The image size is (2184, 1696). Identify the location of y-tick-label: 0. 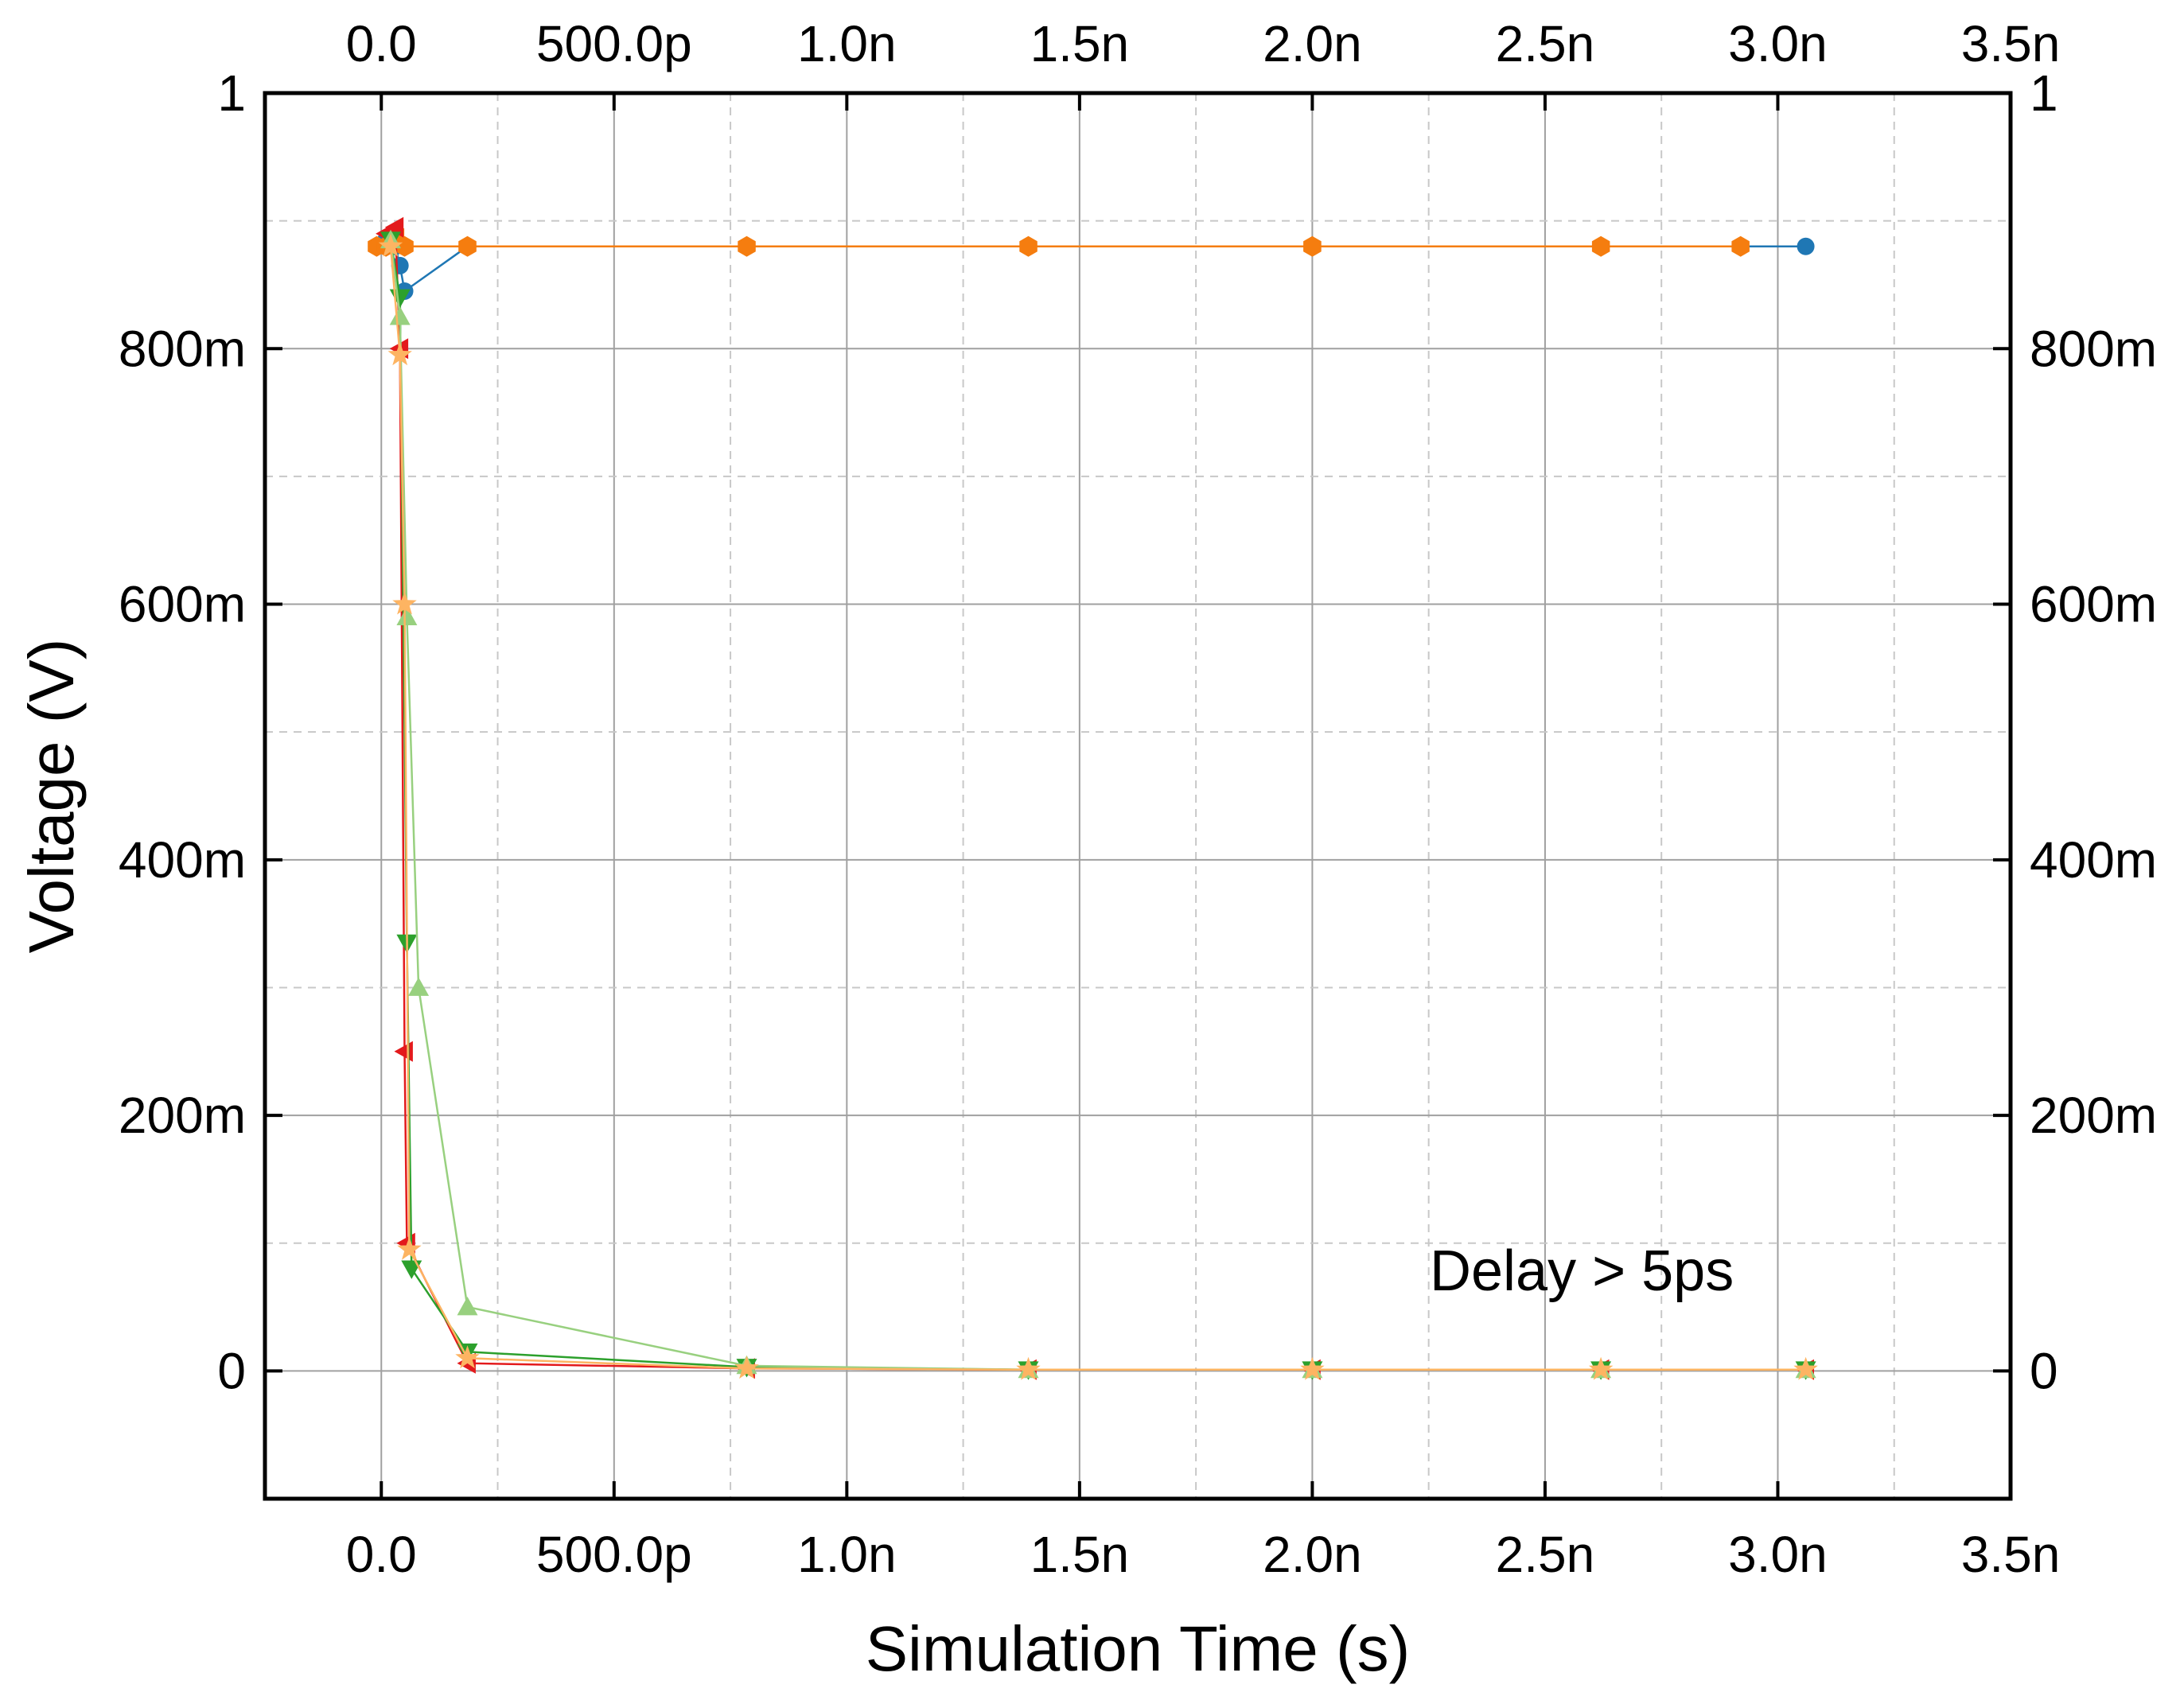
(231, 1370).